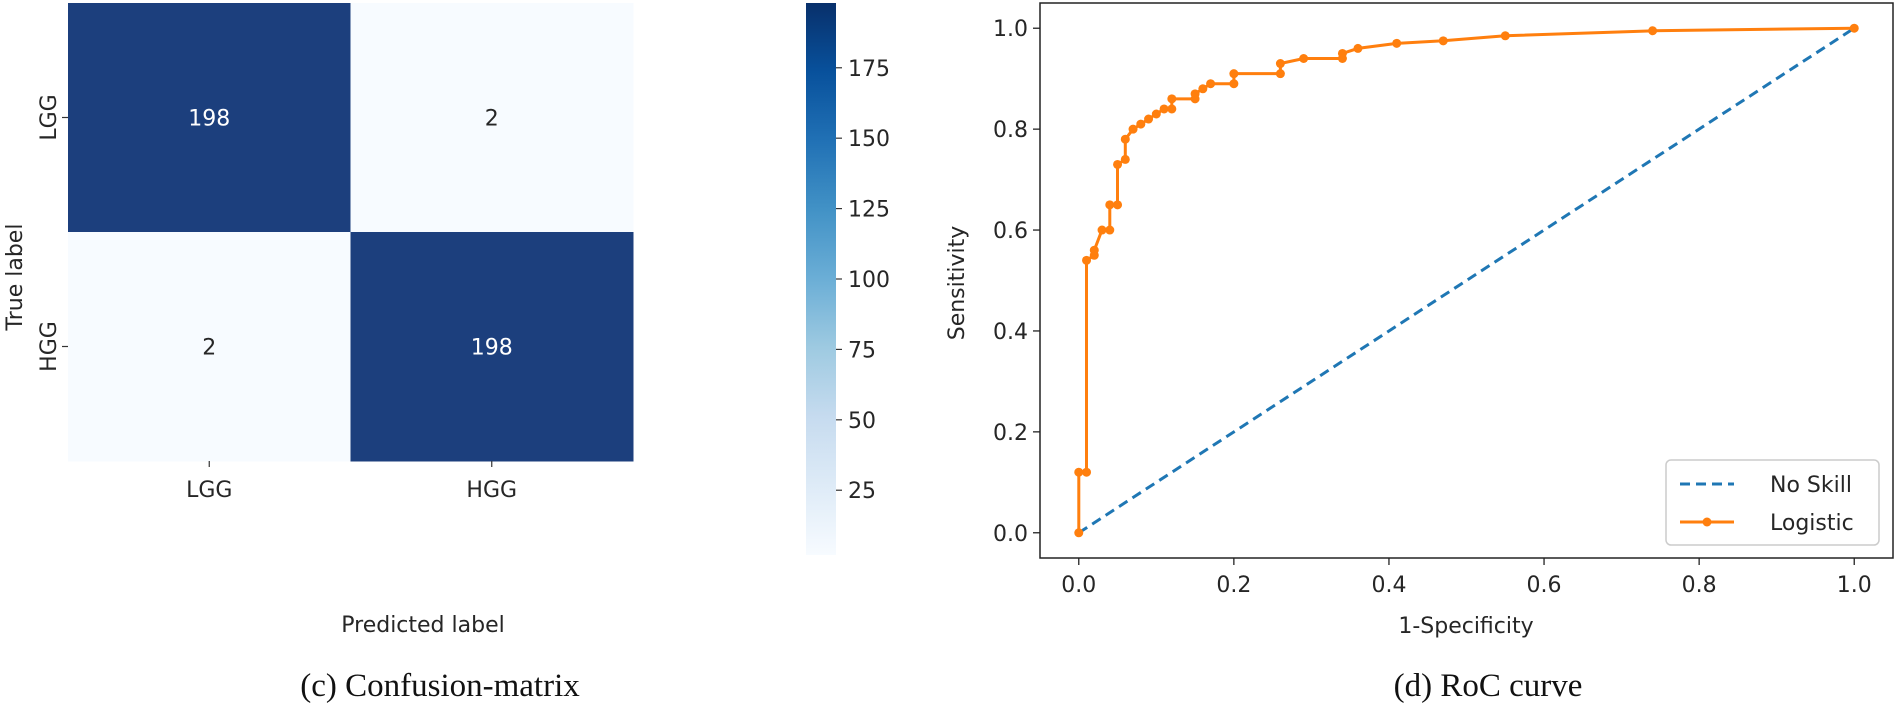 The image size is (1894, 720). I want to click on roc-y-tick-label: 0.2, so click(1010, 433).